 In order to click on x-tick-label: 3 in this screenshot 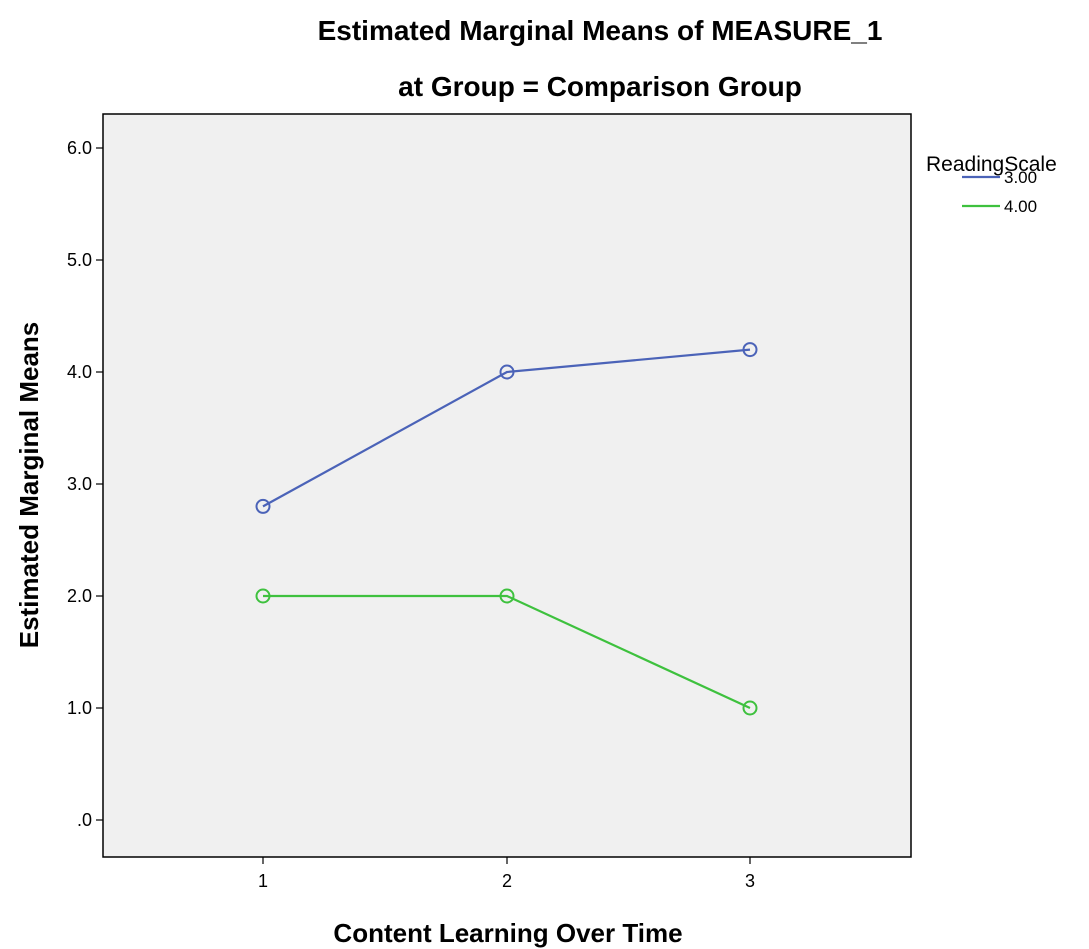, I will do `click(750, 881)`.